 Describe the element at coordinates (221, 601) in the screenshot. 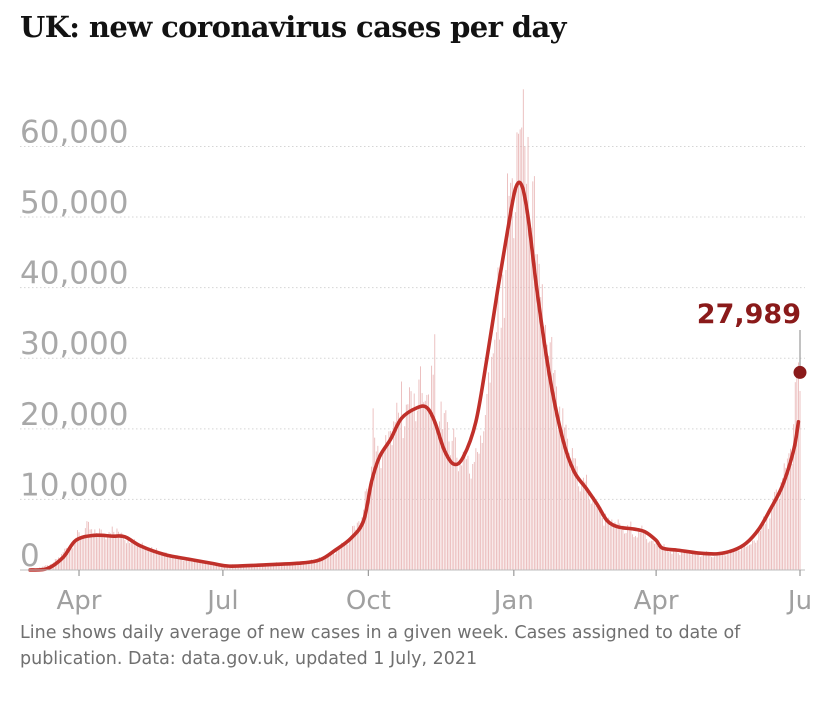

I see `x-tick-label: Jul` at that location.